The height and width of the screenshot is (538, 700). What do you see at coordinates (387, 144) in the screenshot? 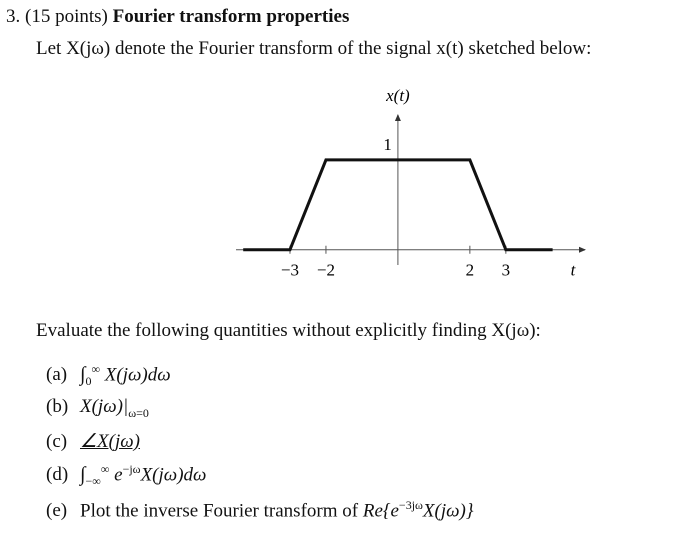
I see `y-tick-label: 1` at bounding box center [387, 144].